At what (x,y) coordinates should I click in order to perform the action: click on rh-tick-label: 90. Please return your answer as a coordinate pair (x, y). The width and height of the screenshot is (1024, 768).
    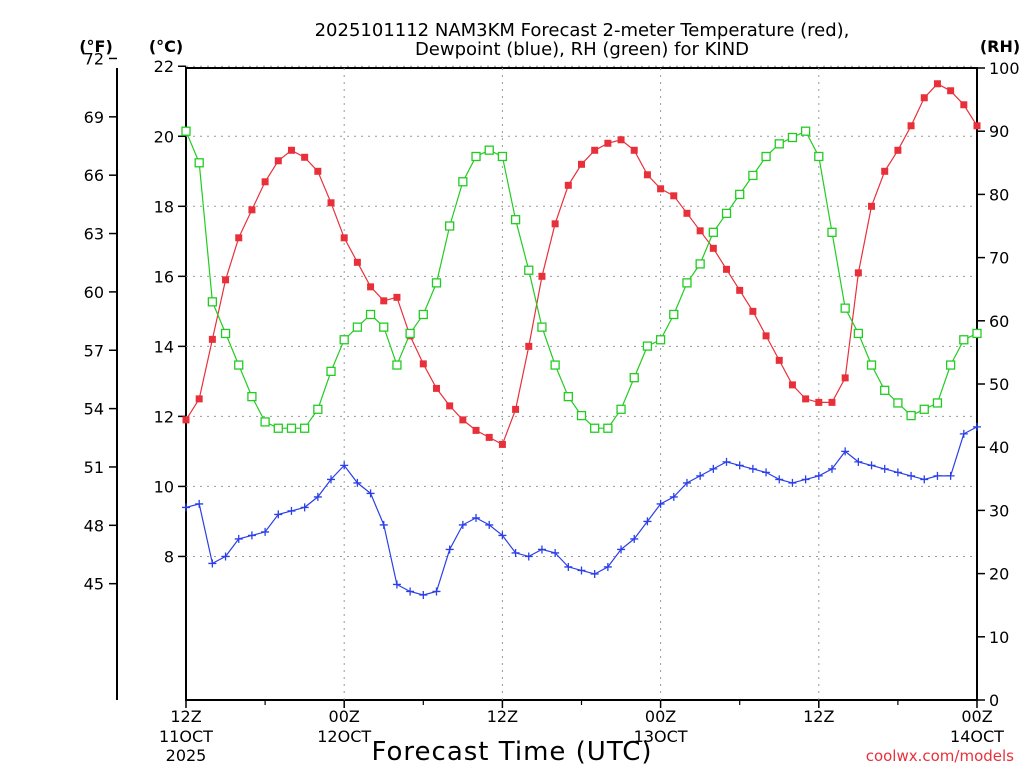
    Looking at the image, I should click on (999, 131).